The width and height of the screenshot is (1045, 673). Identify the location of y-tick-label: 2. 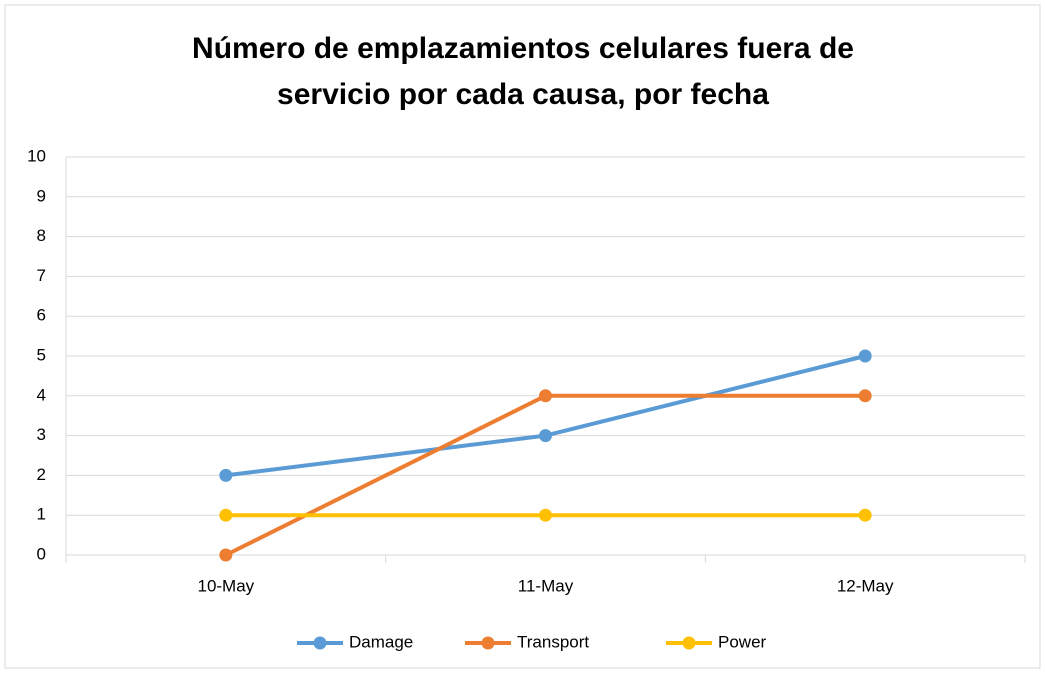
(41, 474).